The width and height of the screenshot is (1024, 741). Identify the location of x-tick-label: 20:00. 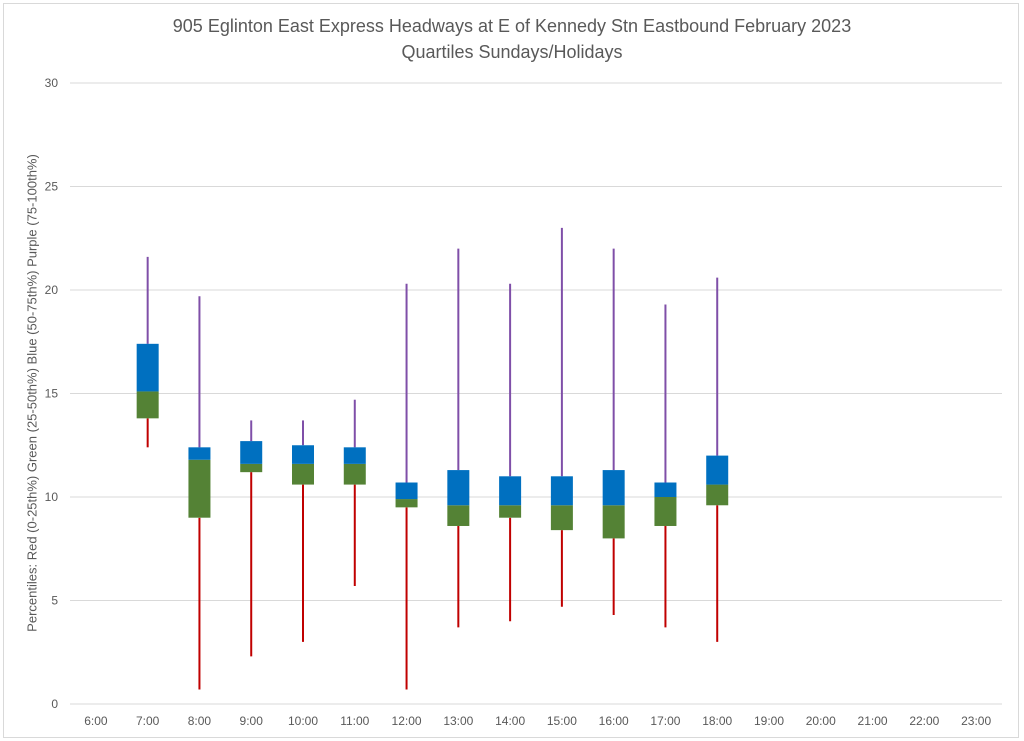
(821, 721).